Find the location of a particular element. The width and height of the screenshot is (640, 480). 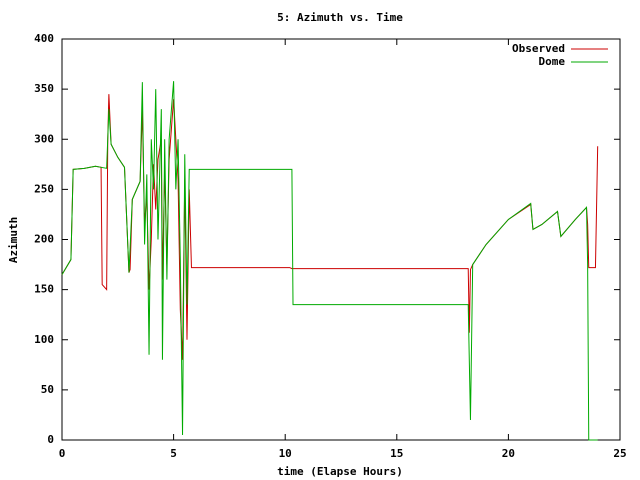

y-tick-label: 300 is located at coordinates (44, 138).